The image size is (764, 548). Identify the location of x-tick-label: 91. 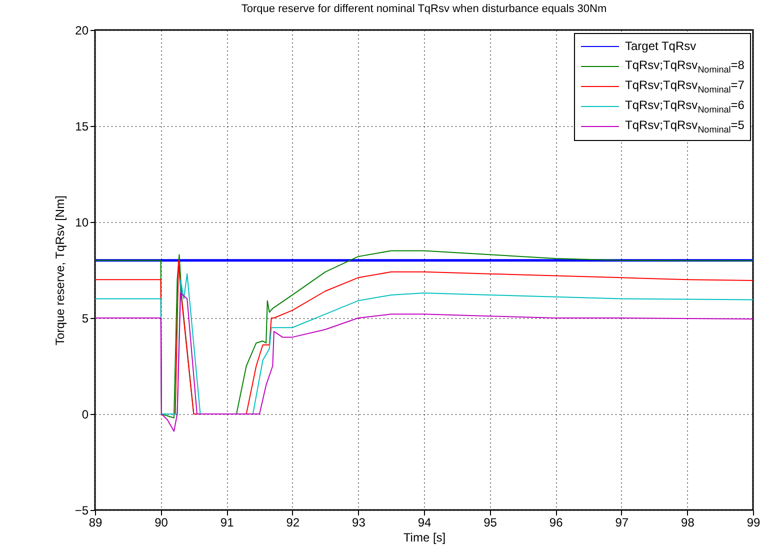
(227, 523).